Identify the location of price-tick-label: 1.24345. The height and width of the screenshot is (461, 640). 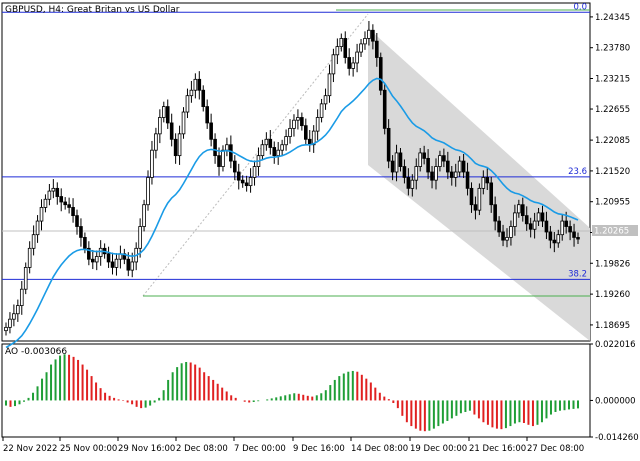
(612, 18).